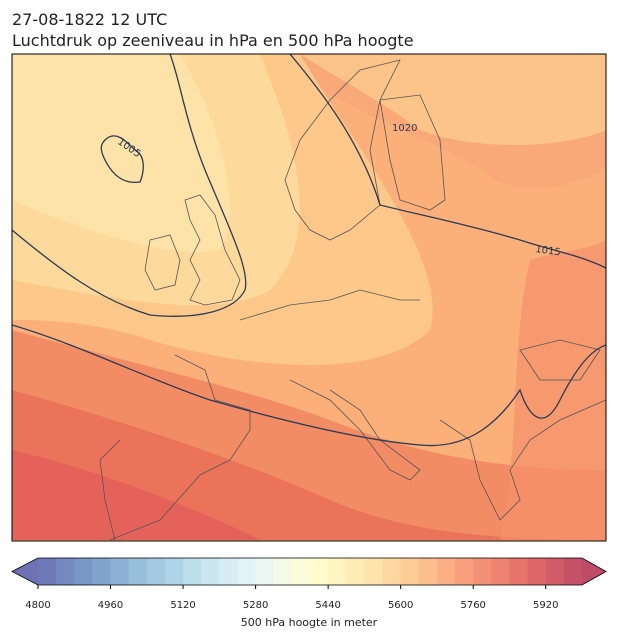 Image resolution: width=618 pixels, height=643 pixels. Describe the element at coordinates (255, 605) in the screenshot. I see `colorbar-tick-label: 5280` at that location.